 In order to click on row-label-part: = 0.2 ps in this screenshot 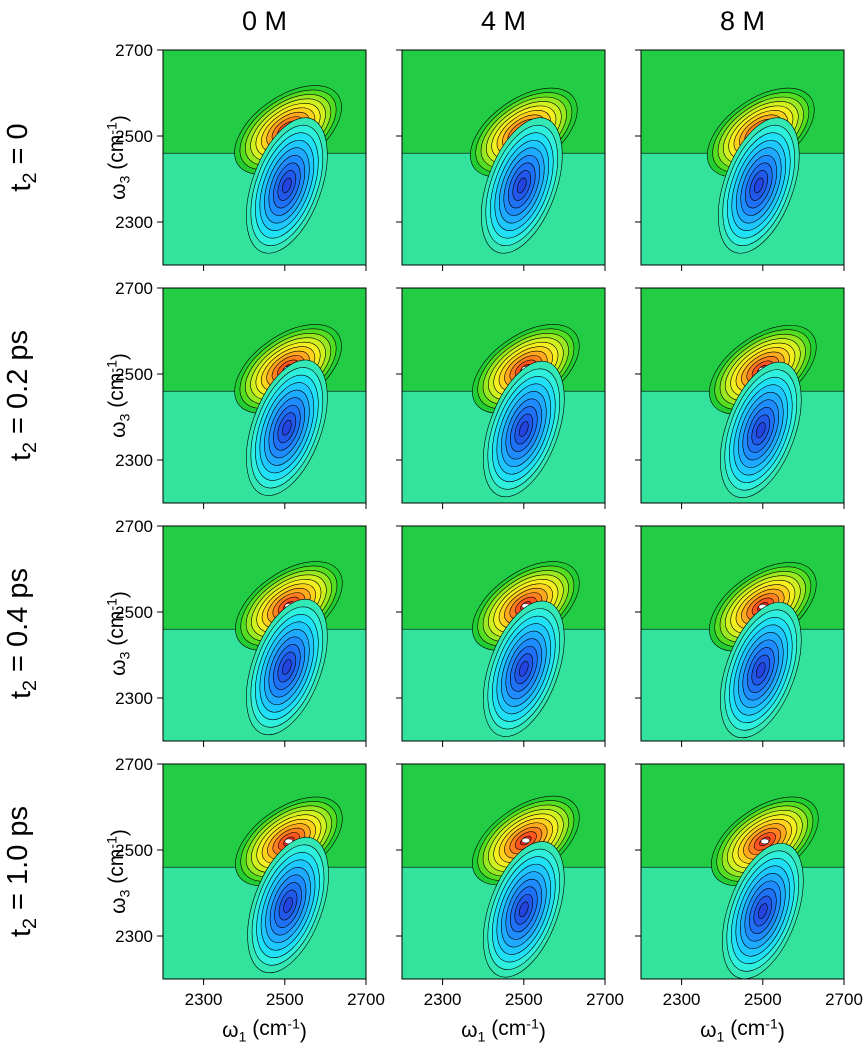, I will do `click(18, 386)`.